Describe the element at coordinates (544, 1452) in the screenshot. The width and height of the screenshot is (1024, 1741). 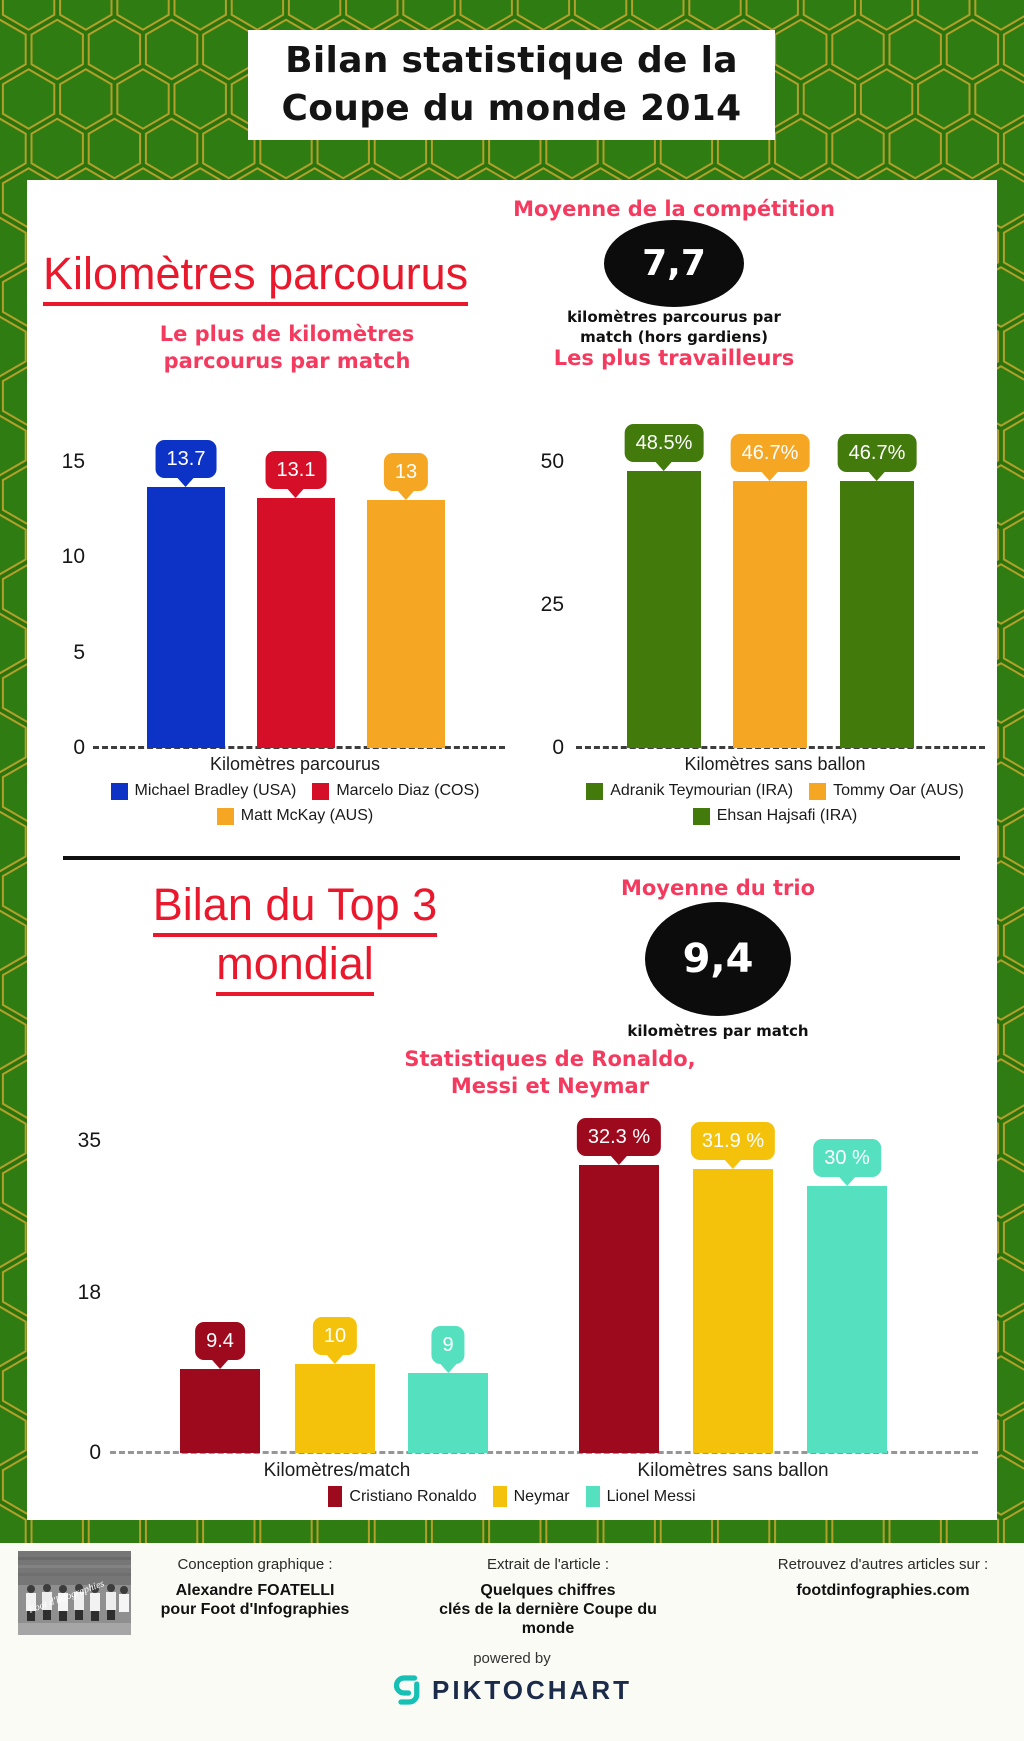
I see `x-axis-baseline` at that location.